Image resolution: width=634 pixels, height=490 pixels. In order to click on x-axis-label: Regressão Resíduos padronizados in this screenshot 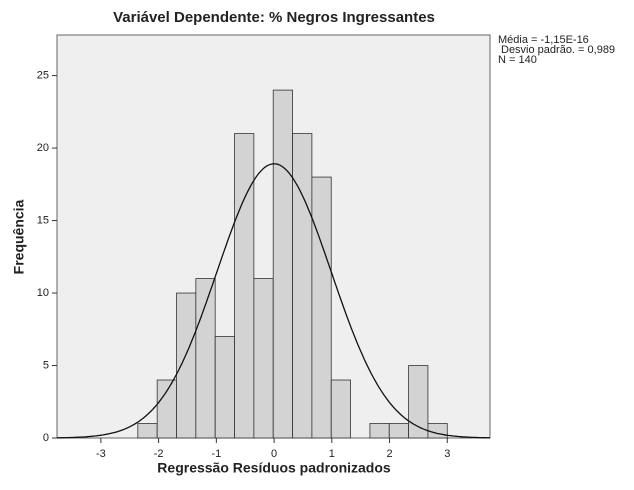, I will do `click(274, 468)`.